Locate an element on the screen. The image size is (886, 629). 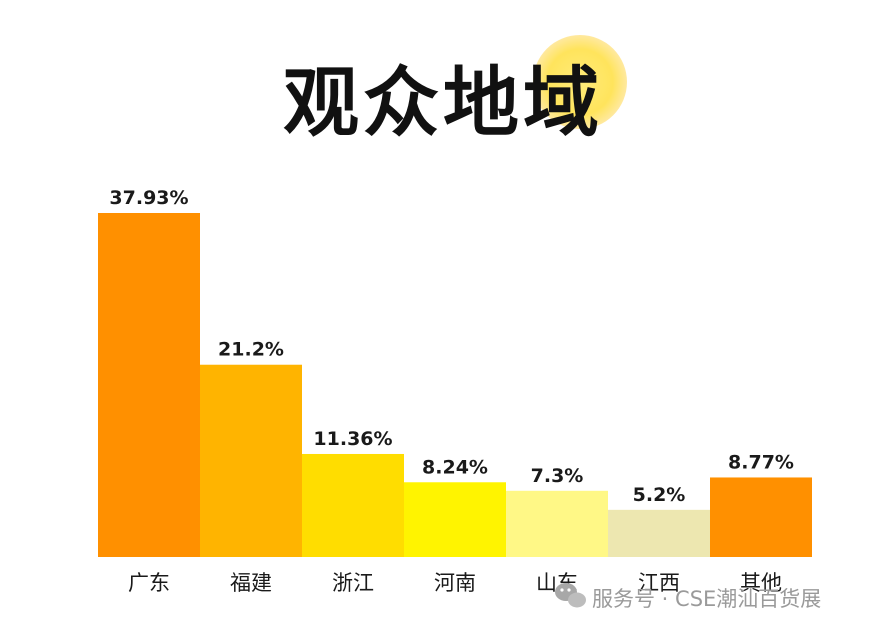
category-labels-layer: 广东 福建 浙江 河南 山东 江西 其他 is located at coordinates (455, 583).